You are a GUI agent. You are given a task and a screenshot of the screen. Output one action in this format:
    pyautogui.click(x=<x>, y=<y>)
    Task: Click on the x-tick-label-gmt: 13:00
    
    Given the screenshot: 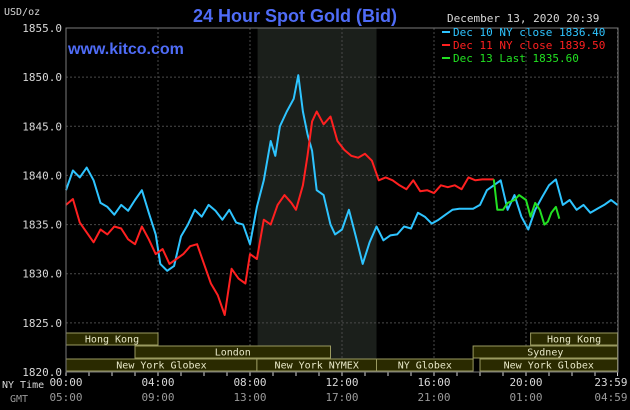 What is the action you would take?
    pyautogui.click(x=249, y=397)
    